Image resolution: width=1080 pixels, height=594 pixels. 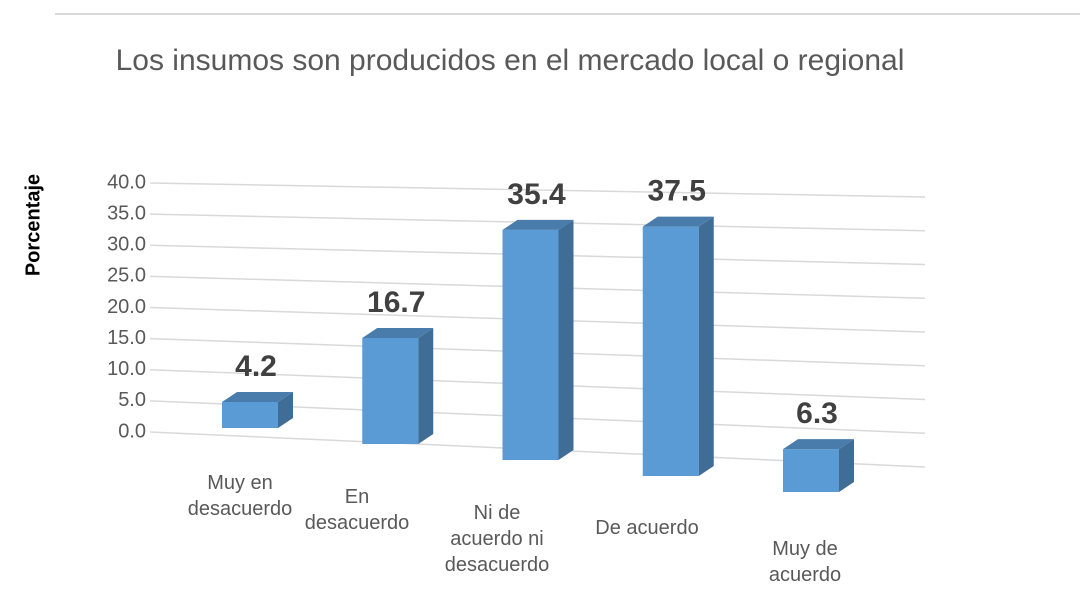 What do you see at coordinates (126, 276) in the screenshot?
I see `y-tick-label: 25.0` at bounding box center [126, 276].